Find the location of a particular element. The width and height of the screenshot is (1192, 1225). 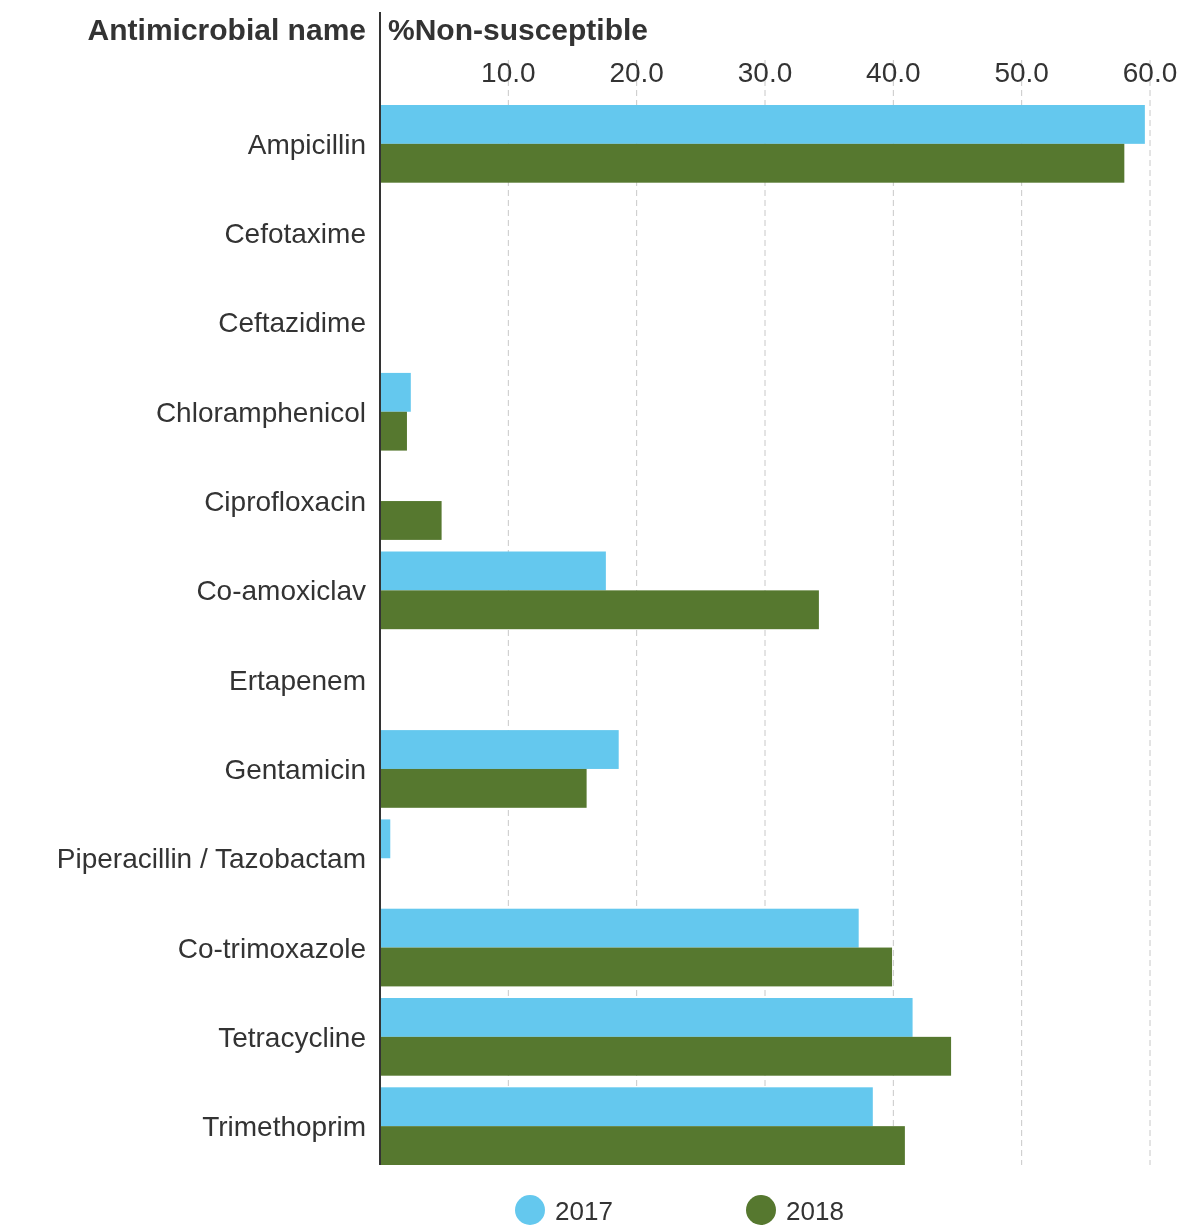

x-tick-label: 30.0 is located at coordinates (765, 72).